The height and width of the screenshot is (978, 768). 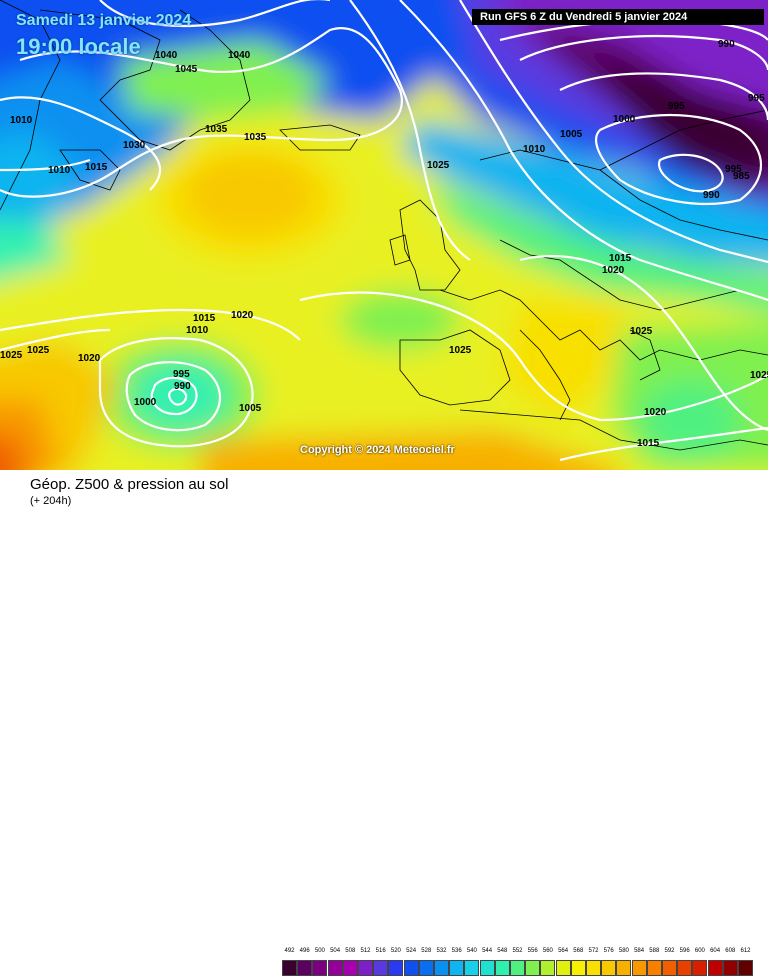 What do you see at coordinates (216, 129) in the screenshot?
I see `isobar-label: 1035` at bounding box center [216, 129].